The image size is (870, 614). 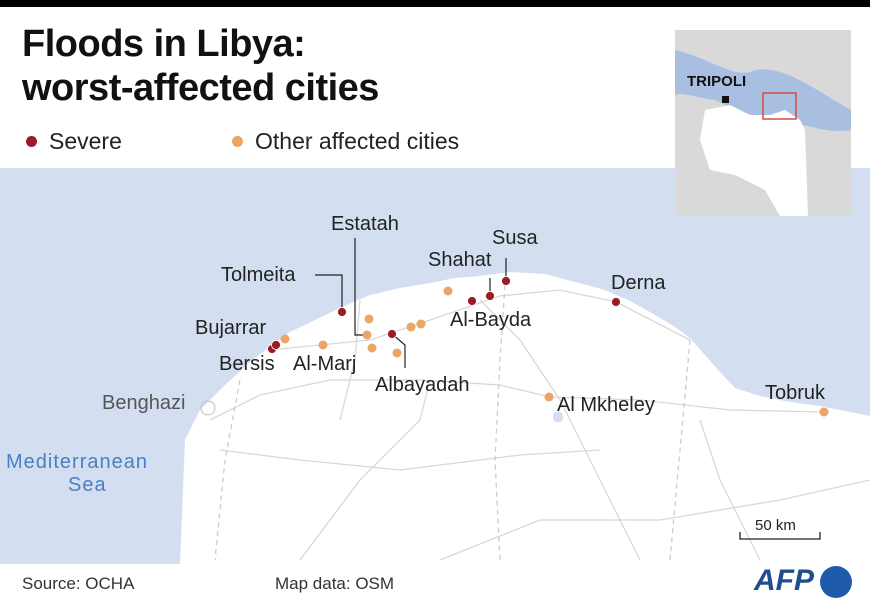 What do you see at coordinates (237, 141) in the screenshot?
I see `other-dot-icon` at bounding box center [237, 141].